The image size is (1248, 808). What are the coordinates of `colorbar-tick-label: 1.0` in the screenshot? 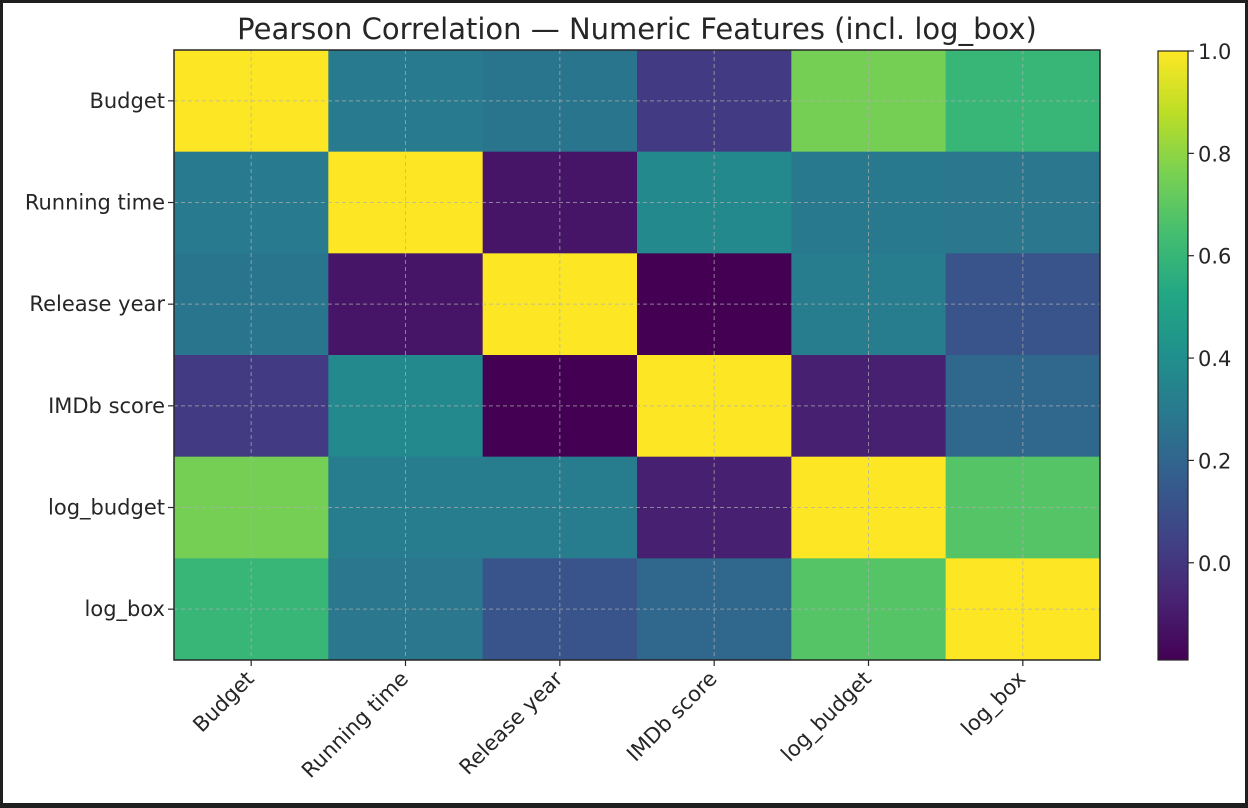 It's located at (1214, 52).